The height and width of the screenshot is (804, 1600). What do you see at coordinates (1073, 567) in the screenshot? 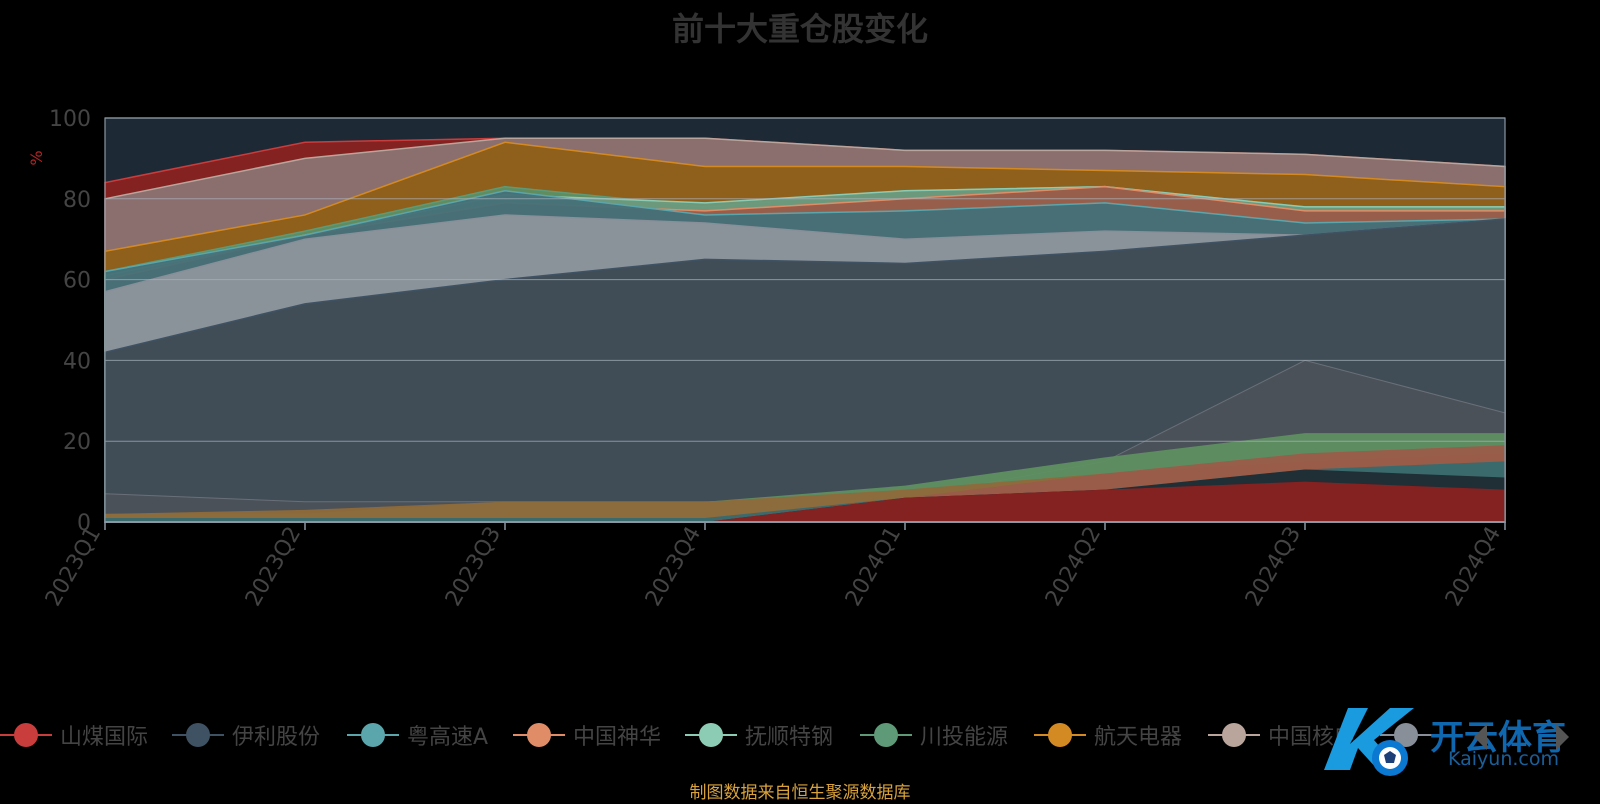
I see `x-tick-label: 2024Q2` at bounding box center [1073, 567].